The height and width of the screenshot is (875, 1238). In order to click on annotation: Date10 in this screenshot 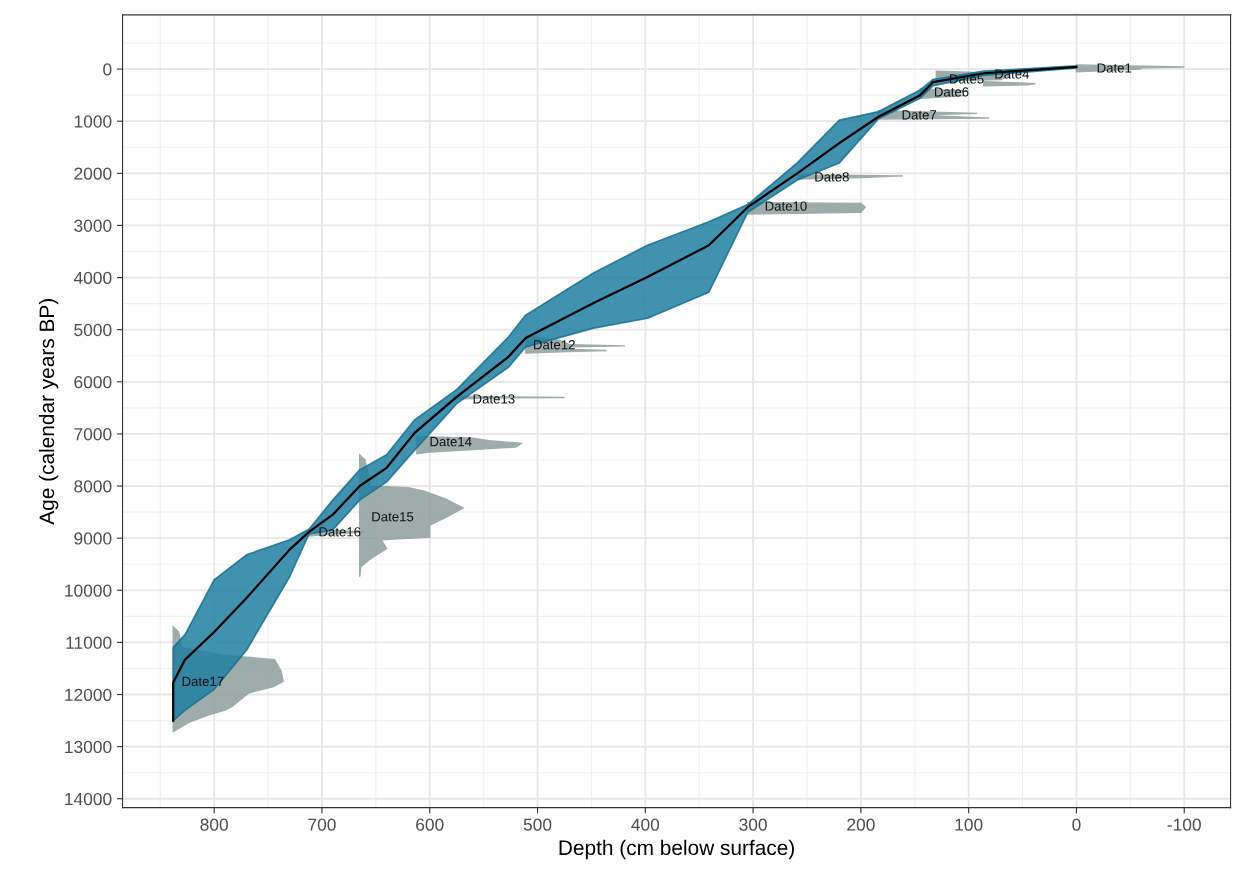, I will do `click(786, 206)`.